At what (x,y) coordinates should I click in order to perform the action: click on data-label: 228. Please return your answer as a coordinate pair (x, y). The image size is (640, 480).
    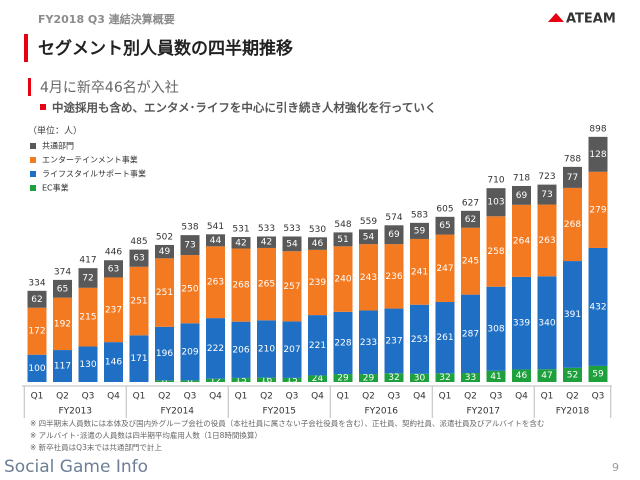
    Looking at the image, I should click on (342, 343).